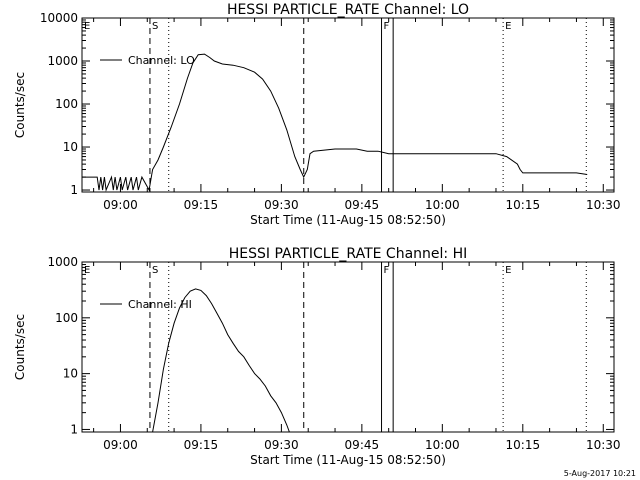  I want to click on legend-label: Channel: HI, so click(160, 304).